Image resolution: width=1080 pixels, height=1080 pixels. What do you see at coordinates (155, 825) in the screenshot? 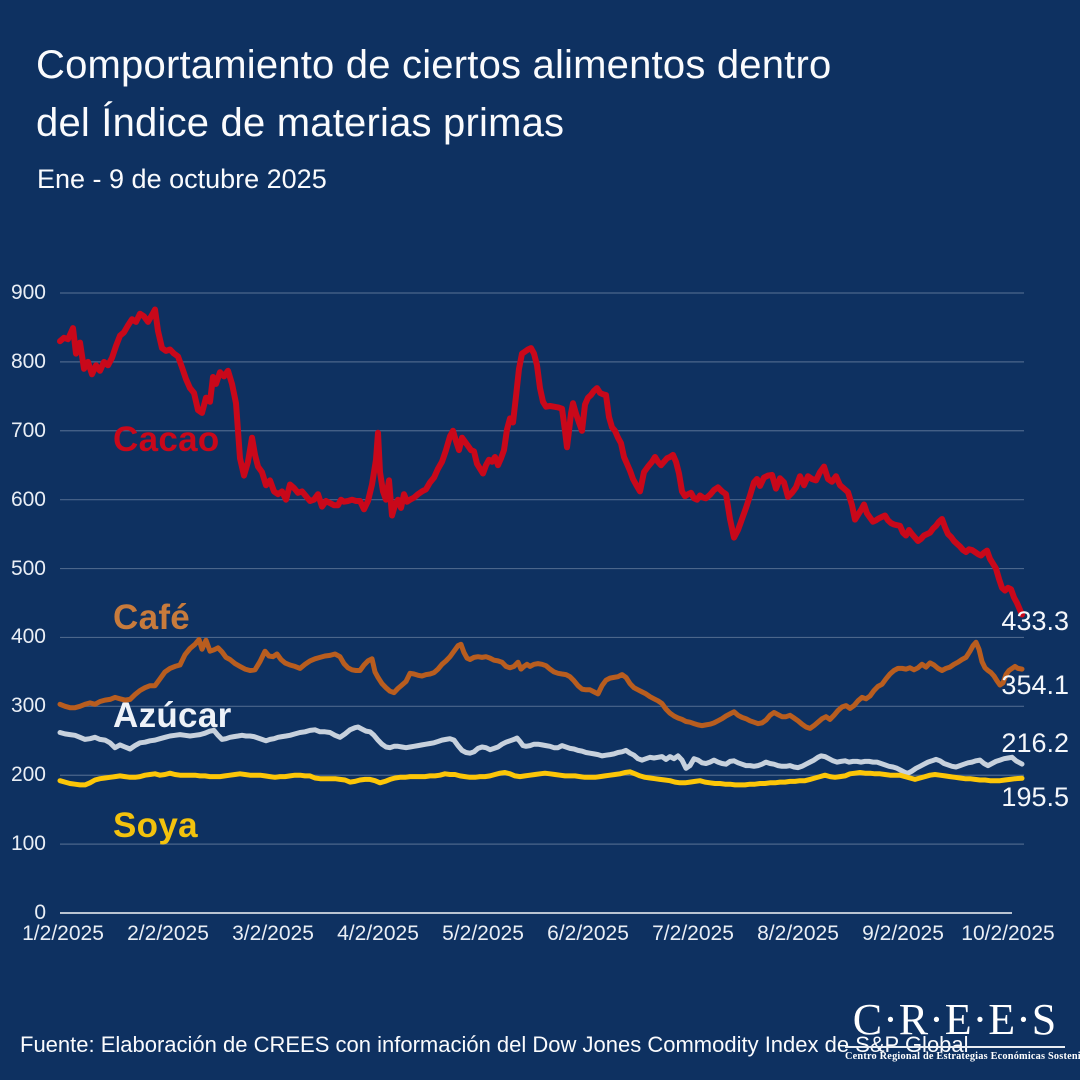
I see `series-label-soya: Soya` at bounding box center [155, 825].